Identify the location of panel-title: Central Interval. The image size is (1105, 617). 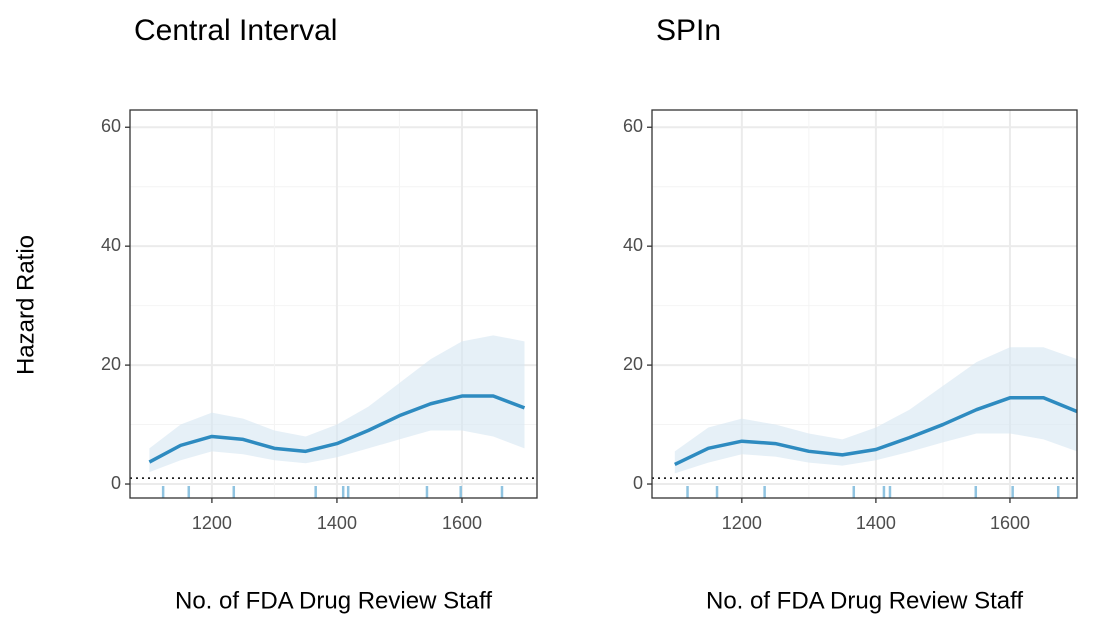
(235, 30).